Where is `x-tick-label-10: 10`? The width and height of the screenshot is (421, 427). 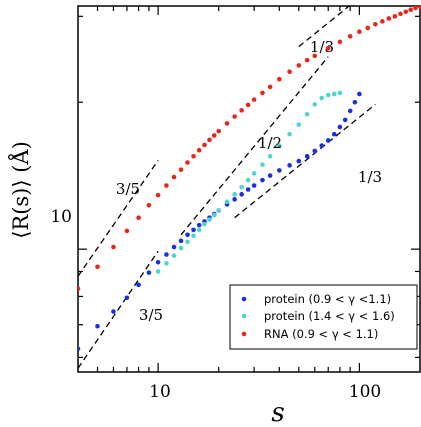 x-tick-label-10: 10 is located at coordinates (160, 392).